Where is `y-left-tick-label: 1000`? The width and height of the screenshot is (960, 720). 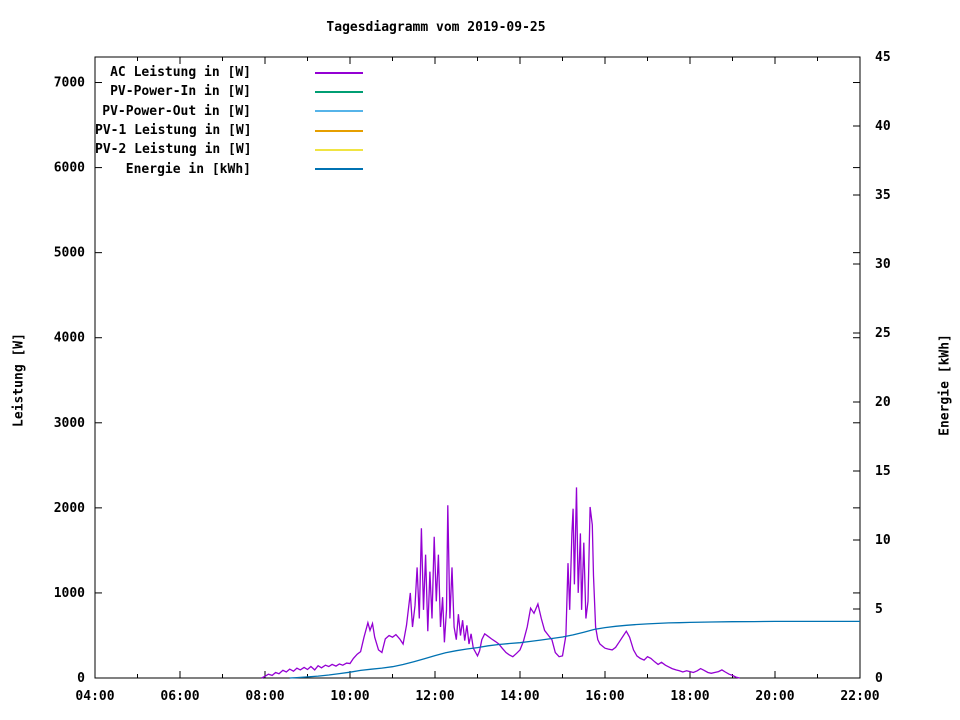 y-left-tick-label: 1000 is located at coordinates (69, 593).